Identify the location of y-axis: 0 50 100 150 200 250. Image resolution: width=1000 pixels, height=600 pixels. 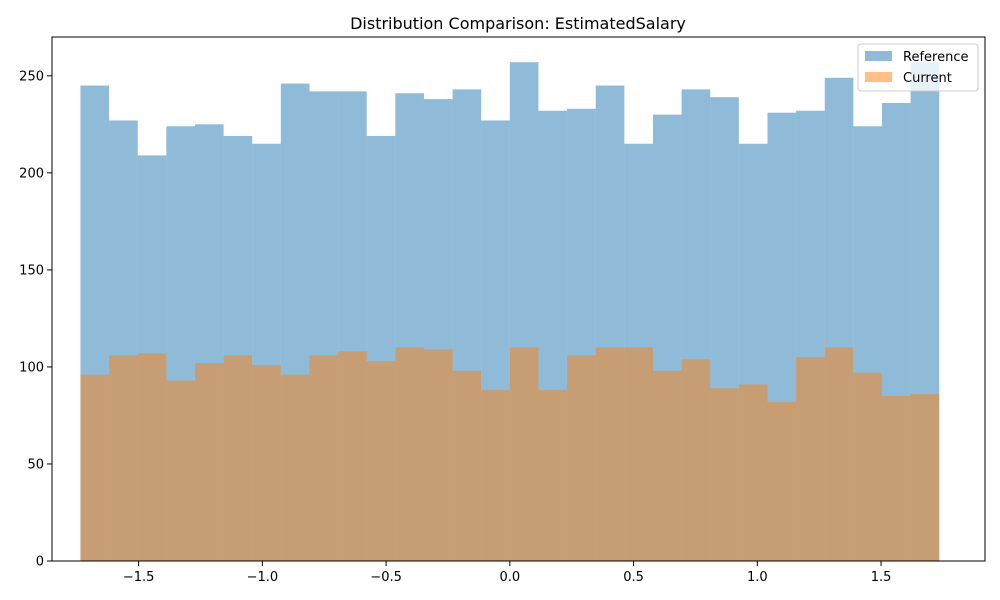
(35, 319).